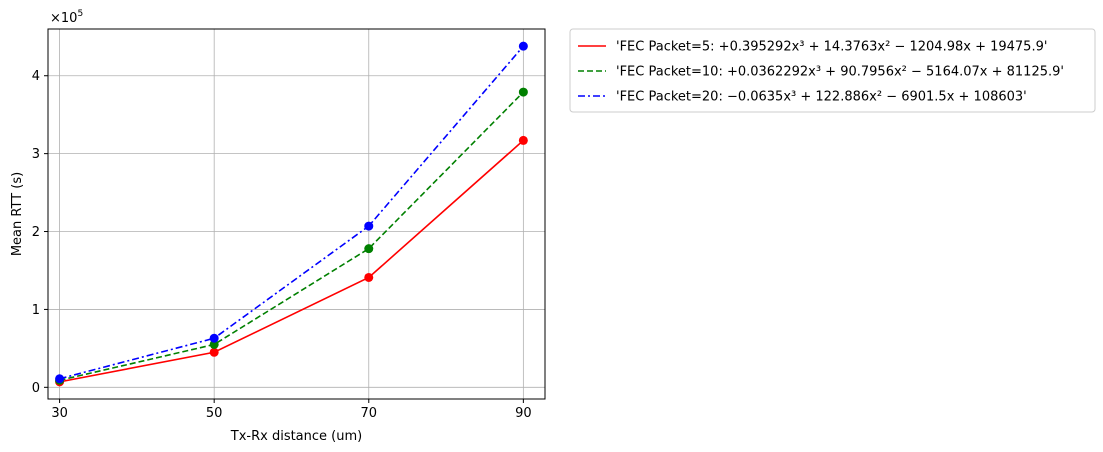 The image size is (1103, 452). Describe the element at coordinates (36, 76) in the screenshot. I see `y-tick-label: 4` at that location.